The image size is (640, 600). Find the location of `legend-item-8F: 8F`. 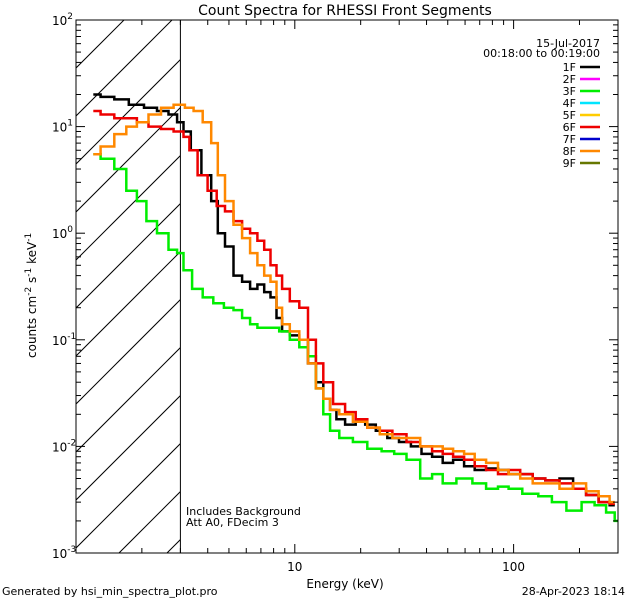

legend-item-8F: 8F is located at coordinates (581, 151).